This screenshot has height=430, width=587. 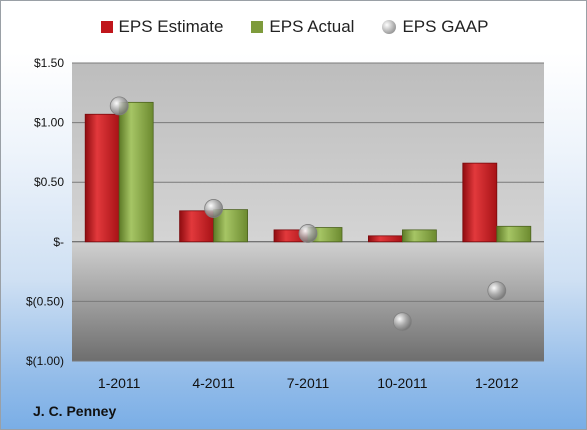 What do you see at coordinates (49, 123) in the screenshot?
I see `y-tick-label: $1.00` at bounding box center [49, 123].